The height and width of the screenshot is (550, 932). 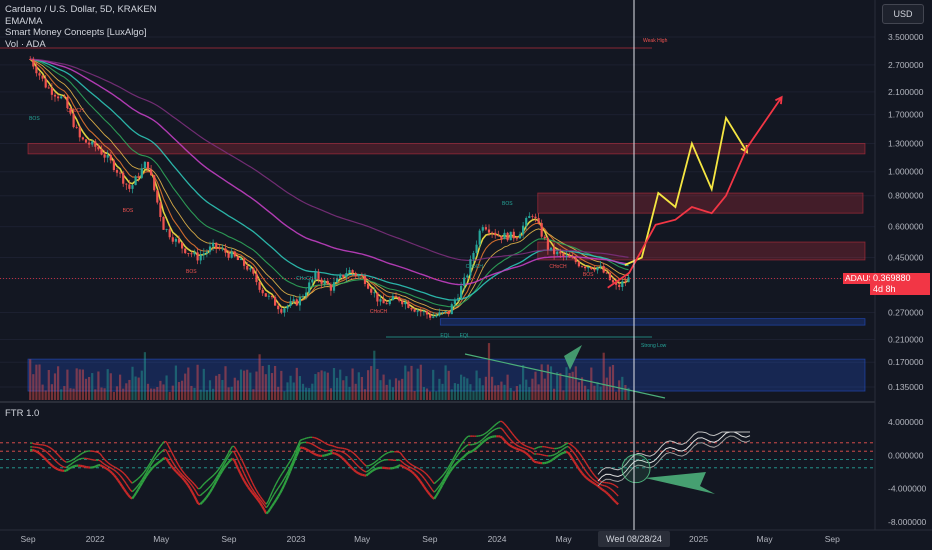 What do you see at coordinates (22, 413) in the screenshot?
I see `ftr-indicator-title: FTR 1.0` at bounding box center [22, 413].